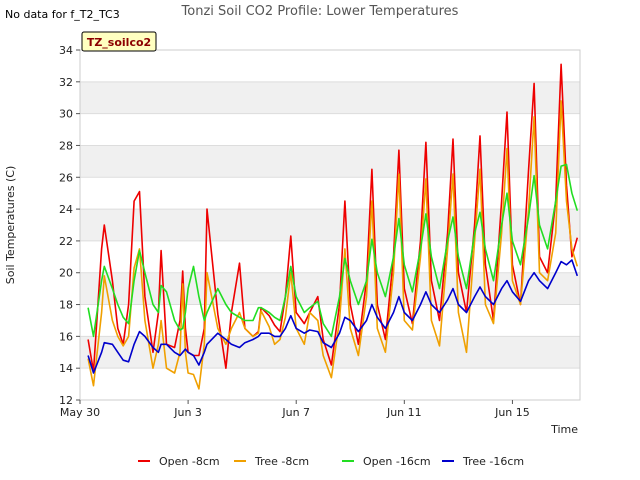 Image resolution: width=640 pixels, height=480 pixels. Describe the element at coordinates (564, 429) in the screenshot. I see `x-axis-label: Time` at that location.